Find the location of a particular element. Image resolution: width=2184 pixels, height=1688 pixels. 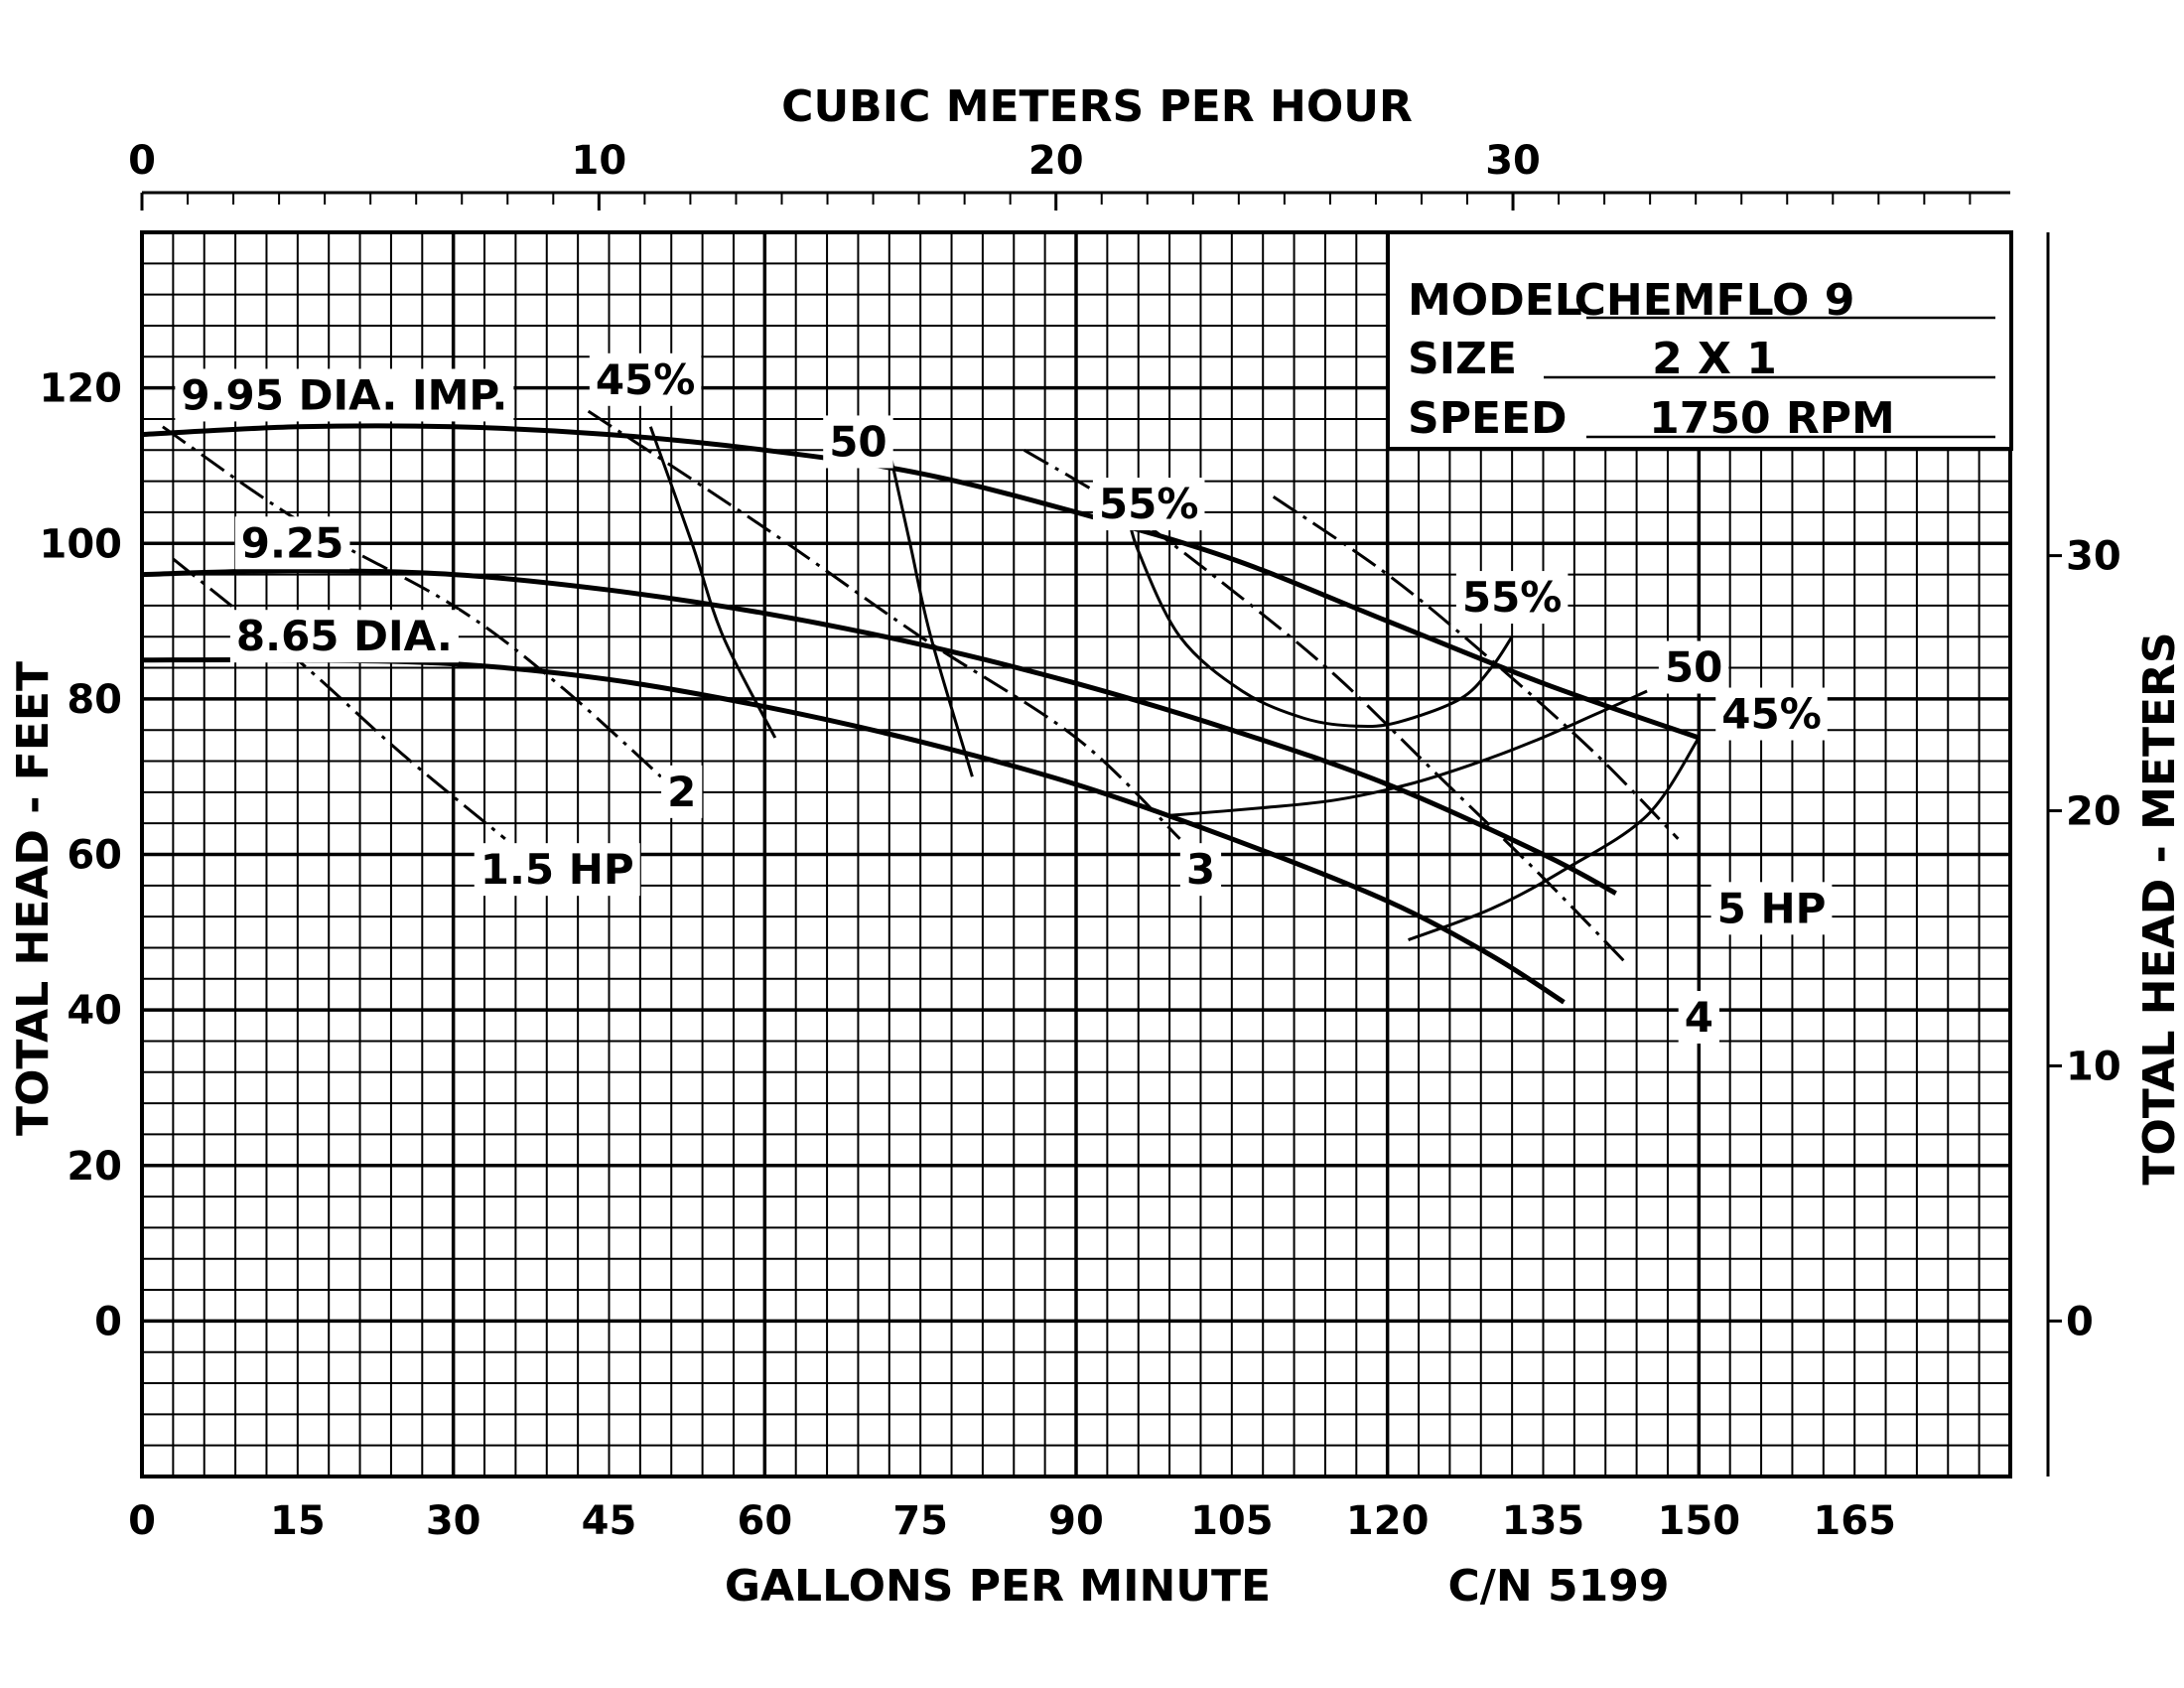

y-tick-label: 0 is located at coordinates (108, 1321).